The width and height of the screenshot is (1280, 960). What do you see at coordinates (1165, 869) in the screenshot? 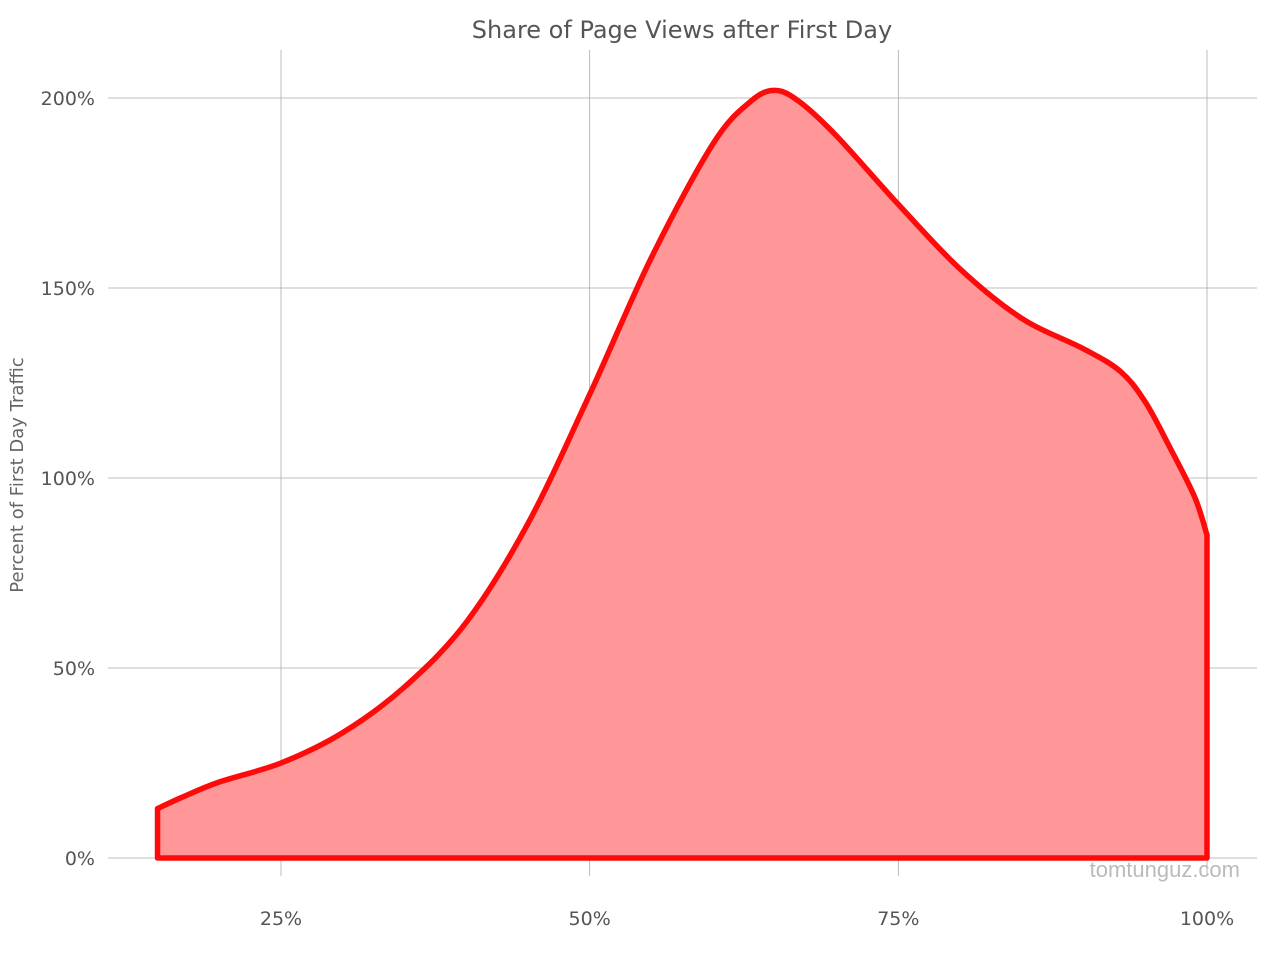
I see `watermark: tomtunguz.com` at bounding box center [1165, 869].